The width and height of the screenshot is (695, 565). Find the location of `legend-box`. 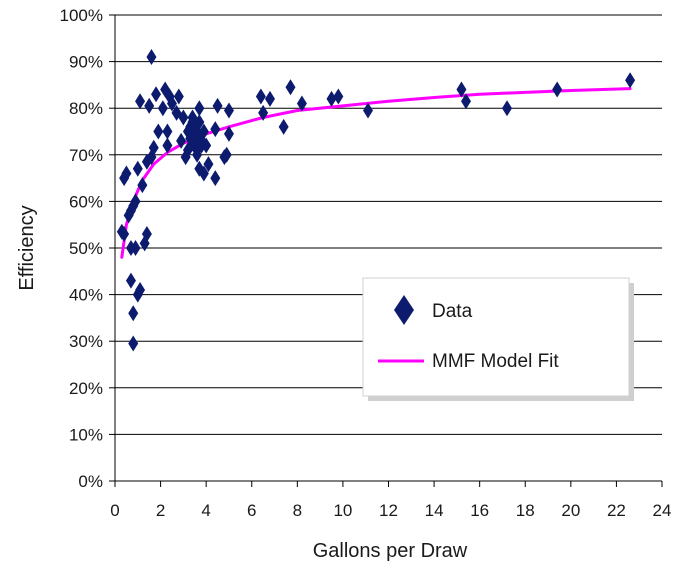

legend-box is located at coordinates (496, 337).